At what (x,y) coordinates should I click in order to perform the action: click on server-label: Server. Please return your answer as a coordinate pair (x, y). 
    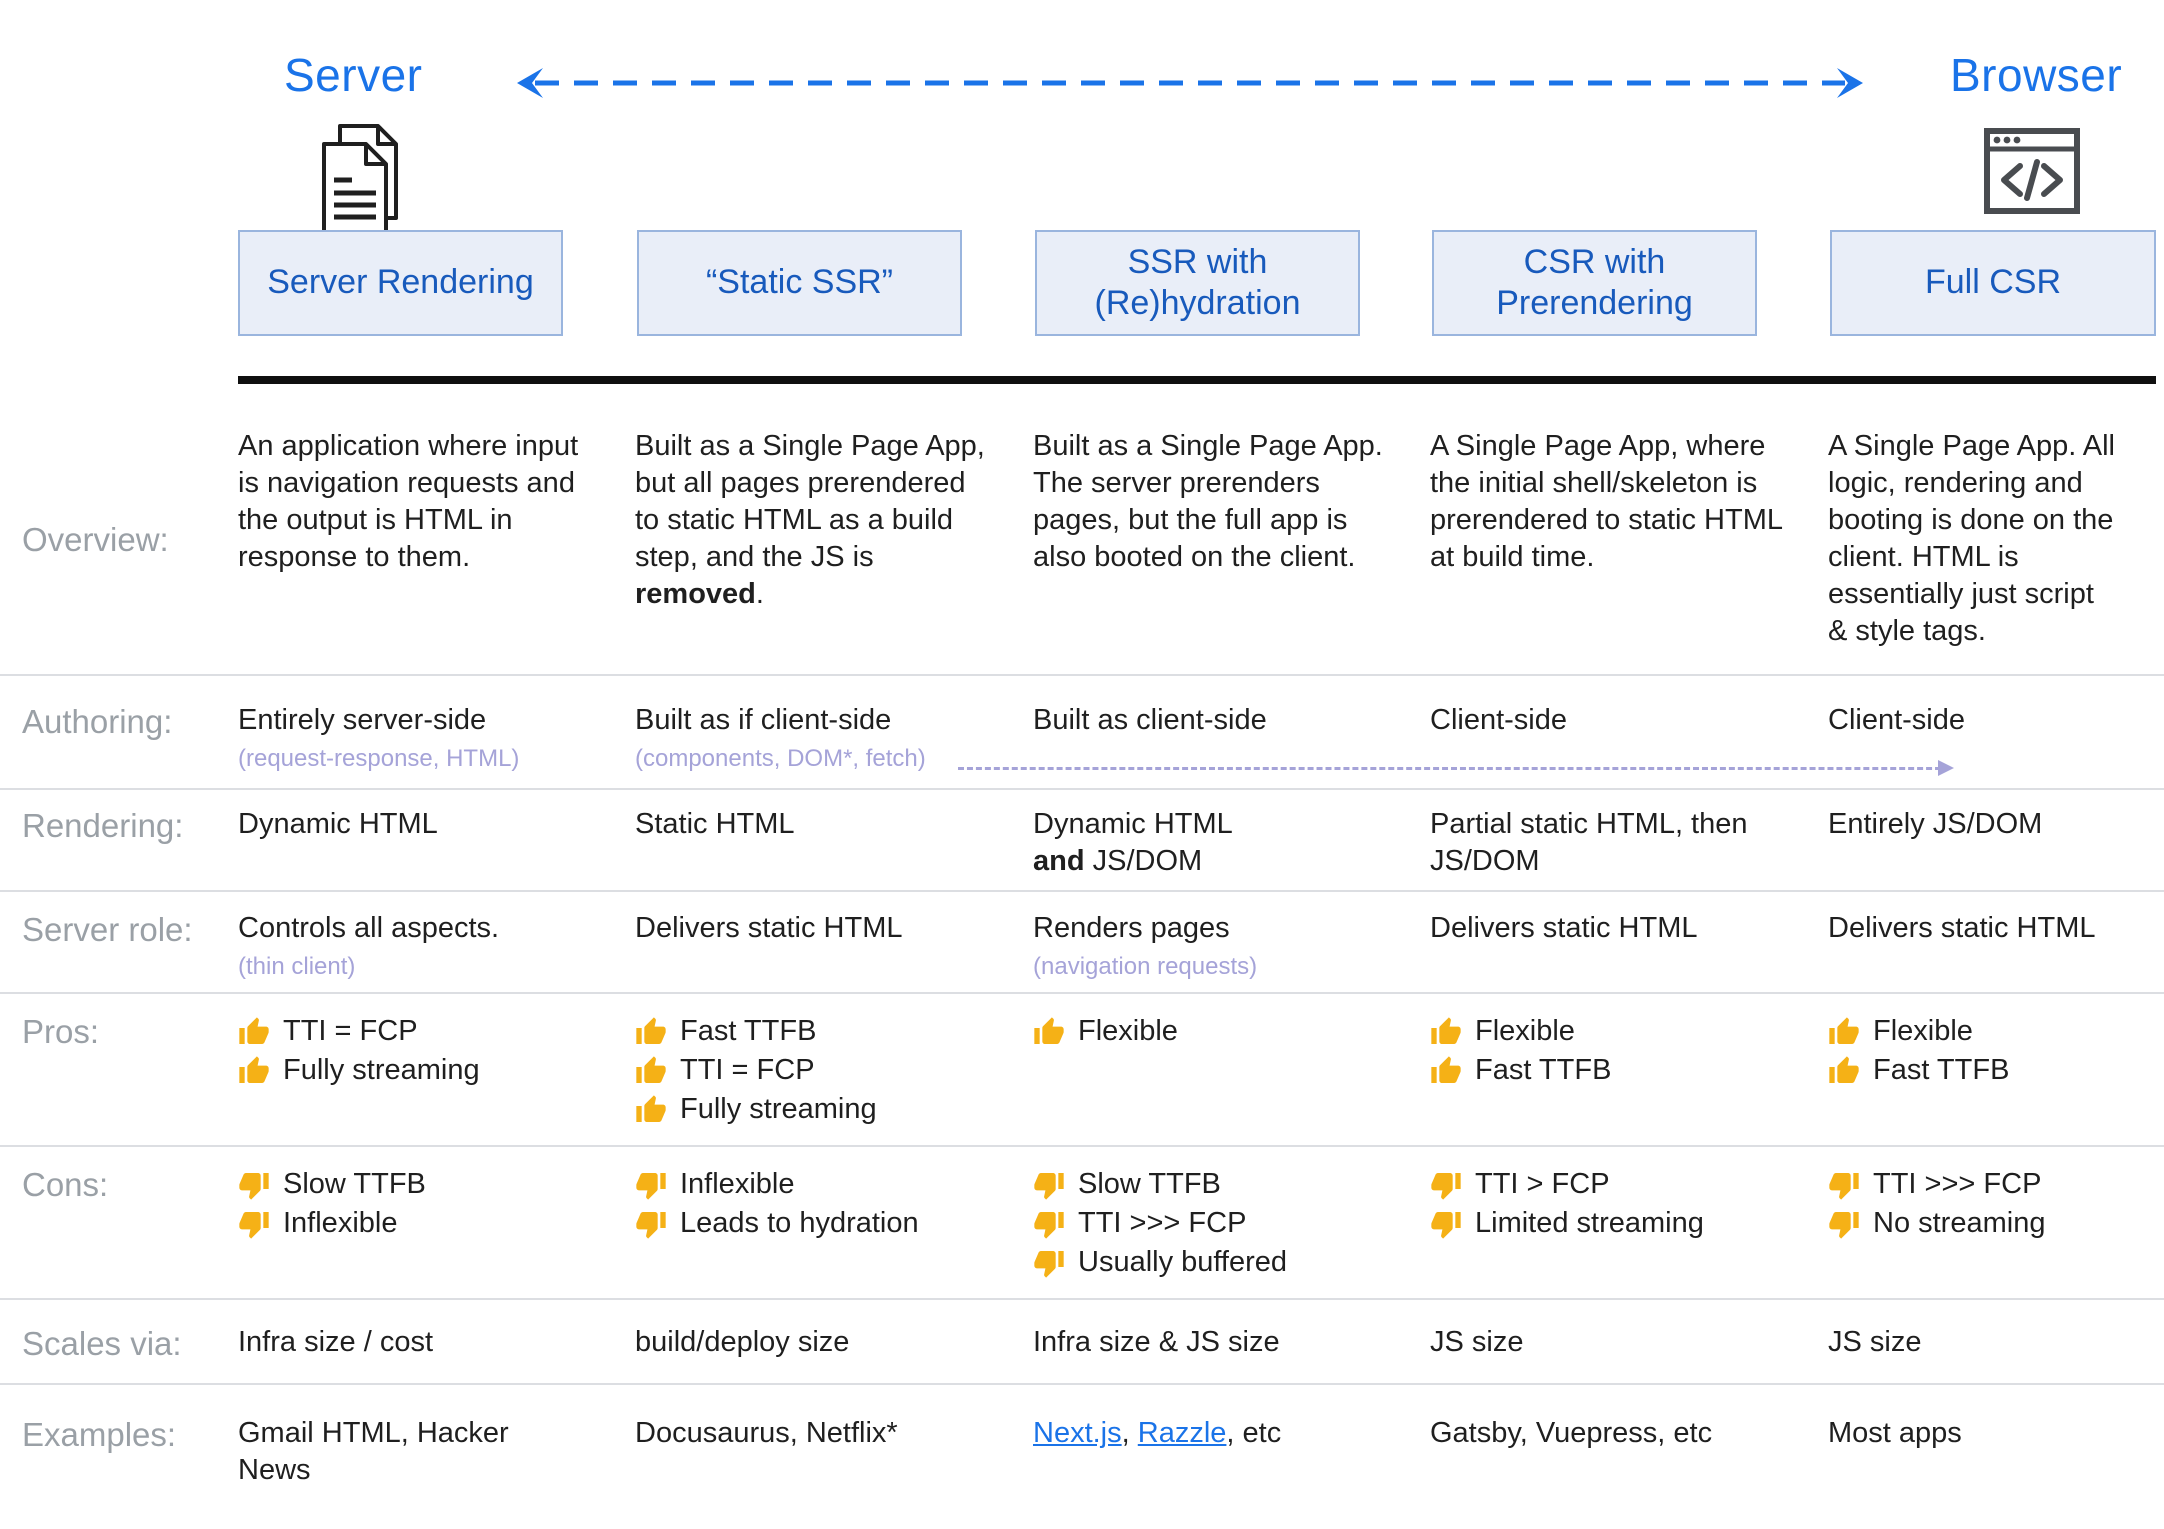
    Looking at the image, I should click on (353, 75).